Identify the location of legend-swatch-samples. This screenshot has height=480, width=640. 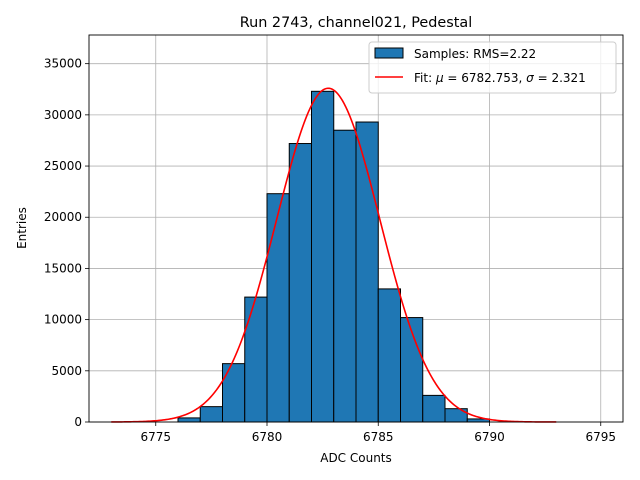
(389, 53).